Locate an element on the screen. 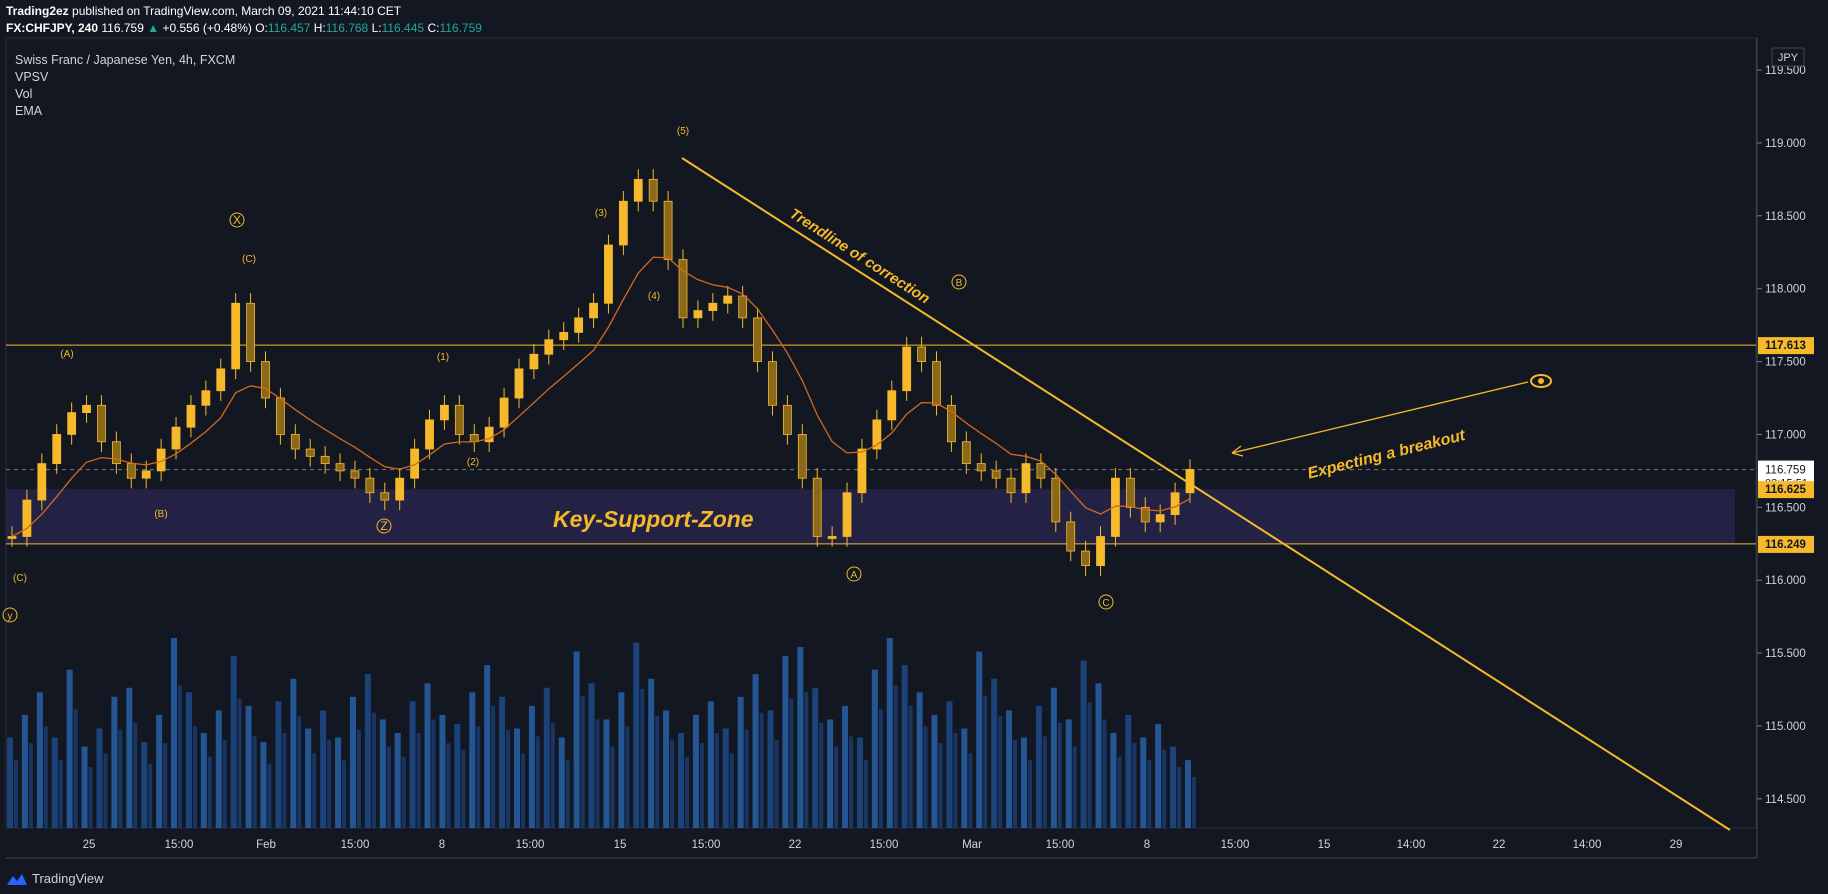  legend-item-ema: EMA is located at coordinates (29, 111).